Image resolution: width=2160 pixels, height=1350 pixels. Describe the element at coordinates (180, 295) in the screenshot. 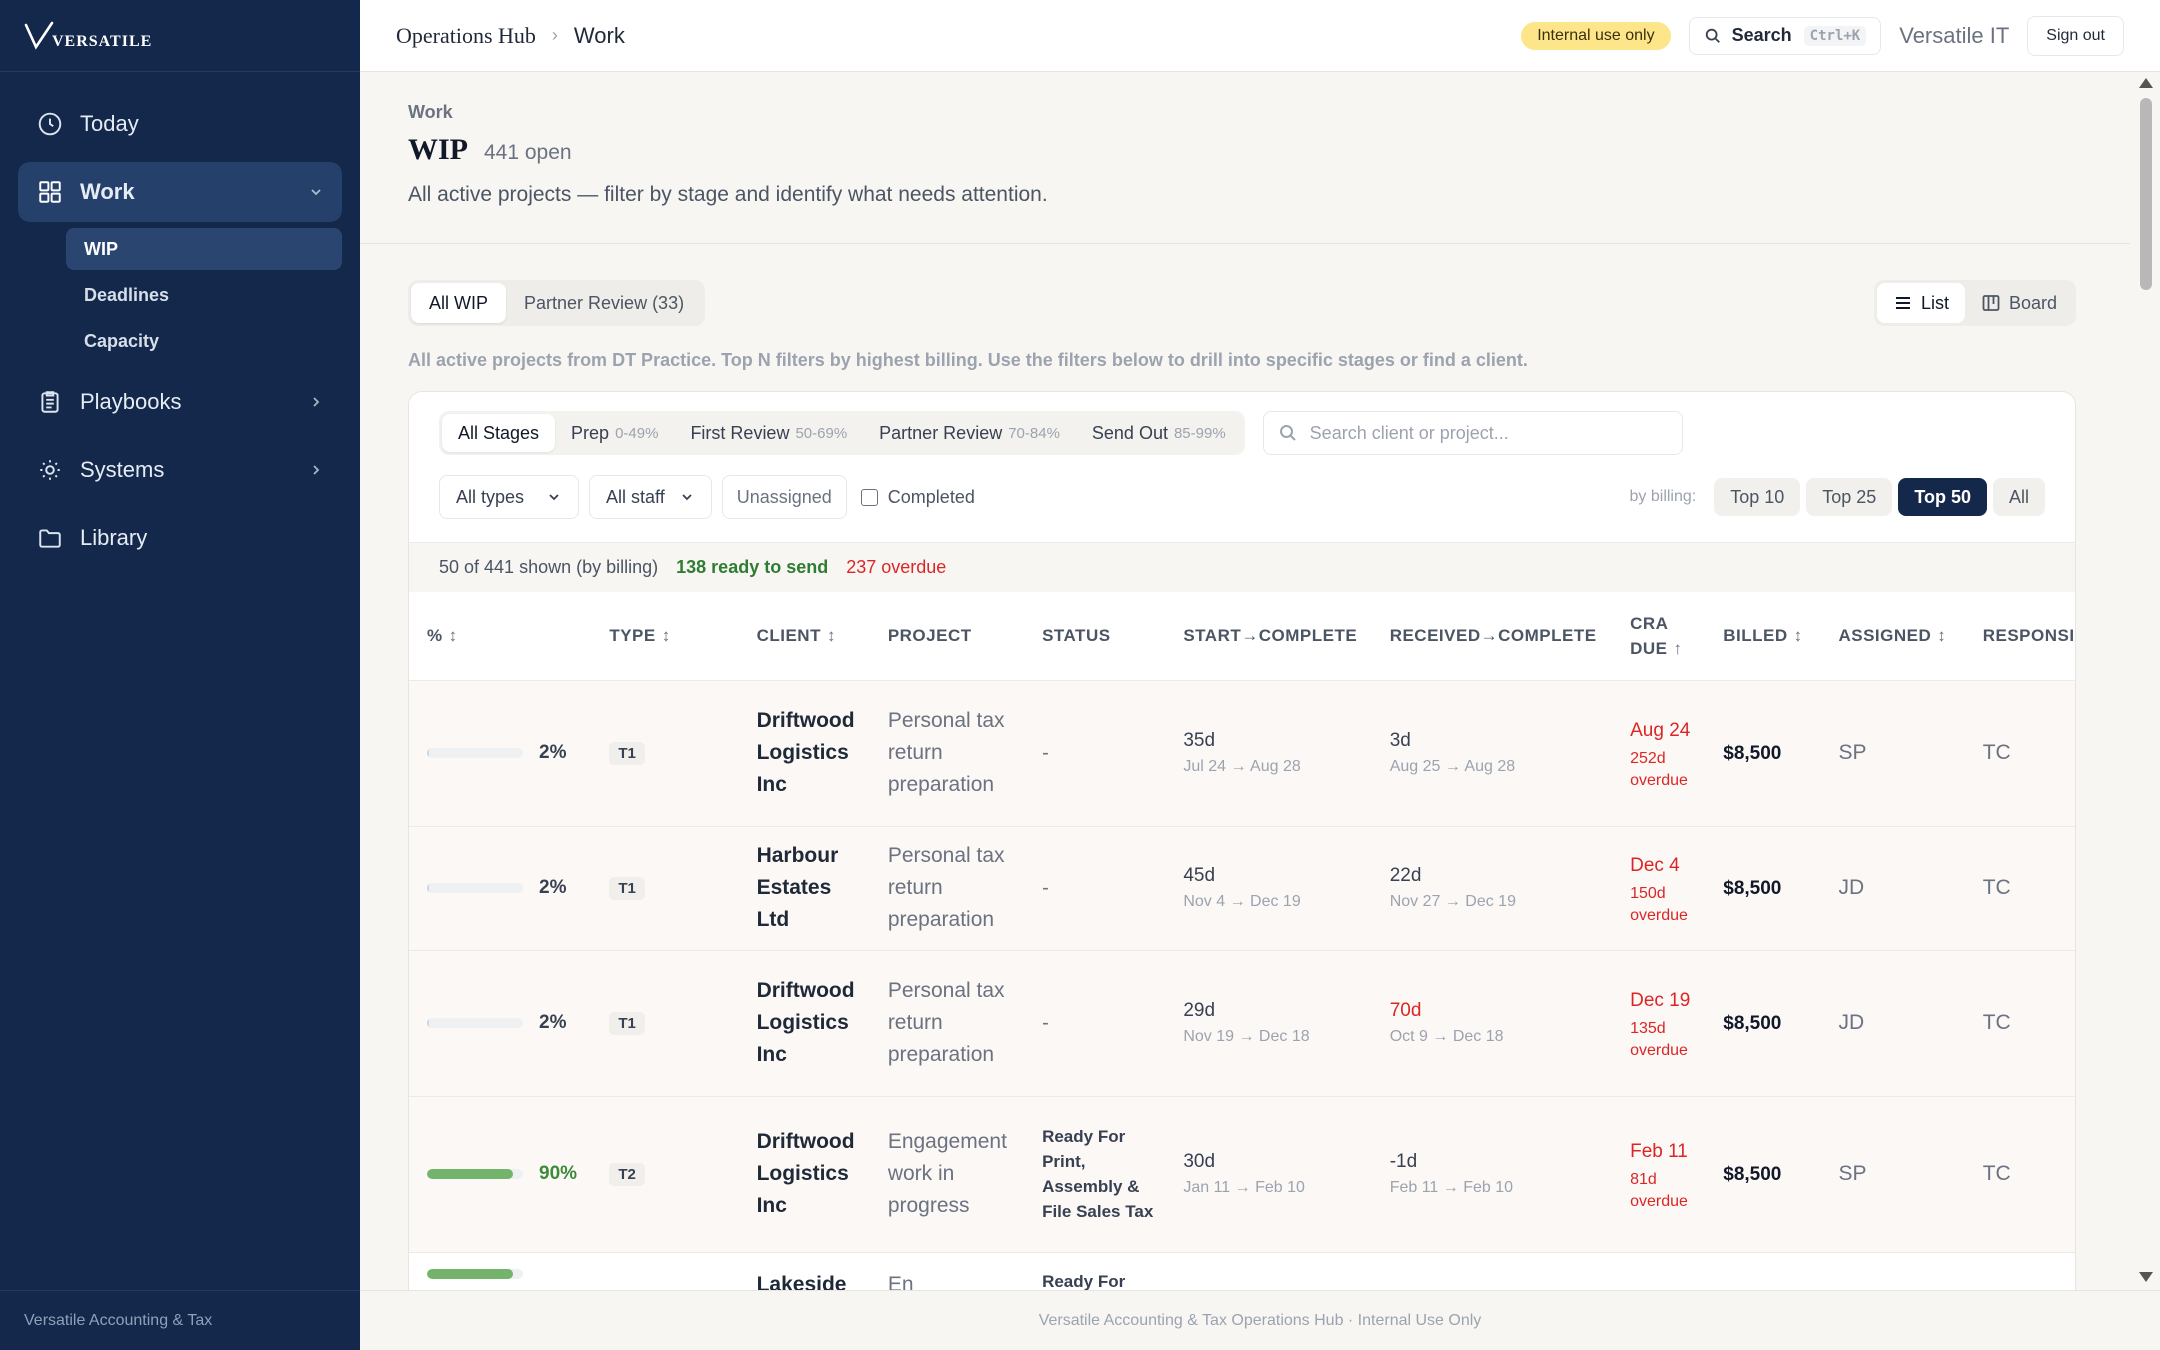

I see `work-subnav: WIP Deadlines Capacity` at that location.